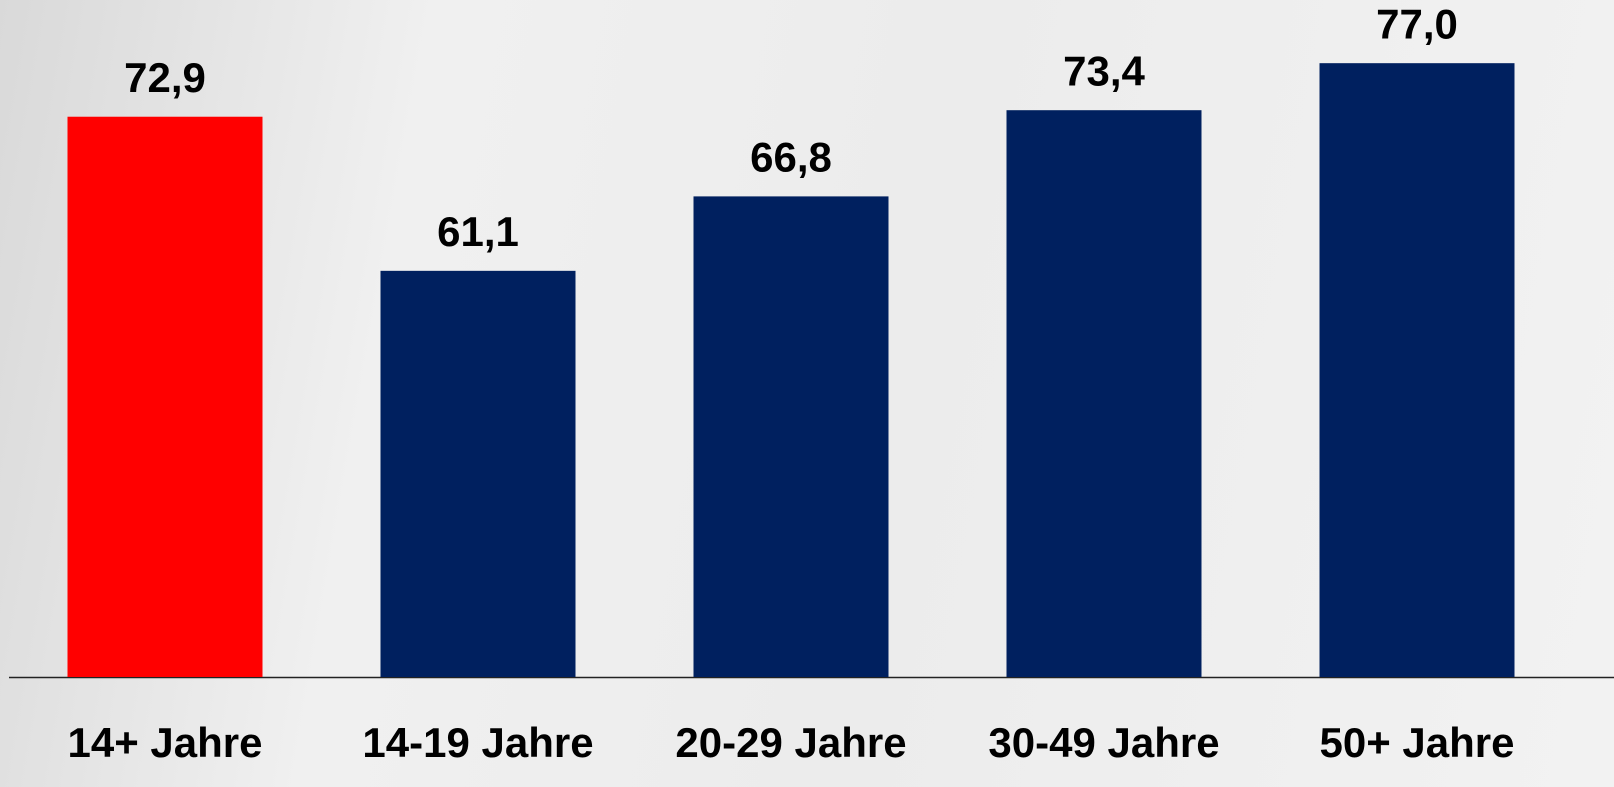  What do you see at coordinates (477, 742) in the screenshot?
I see `x-tick-label: 14-19 Jahre` at bounding box center [477, 742].